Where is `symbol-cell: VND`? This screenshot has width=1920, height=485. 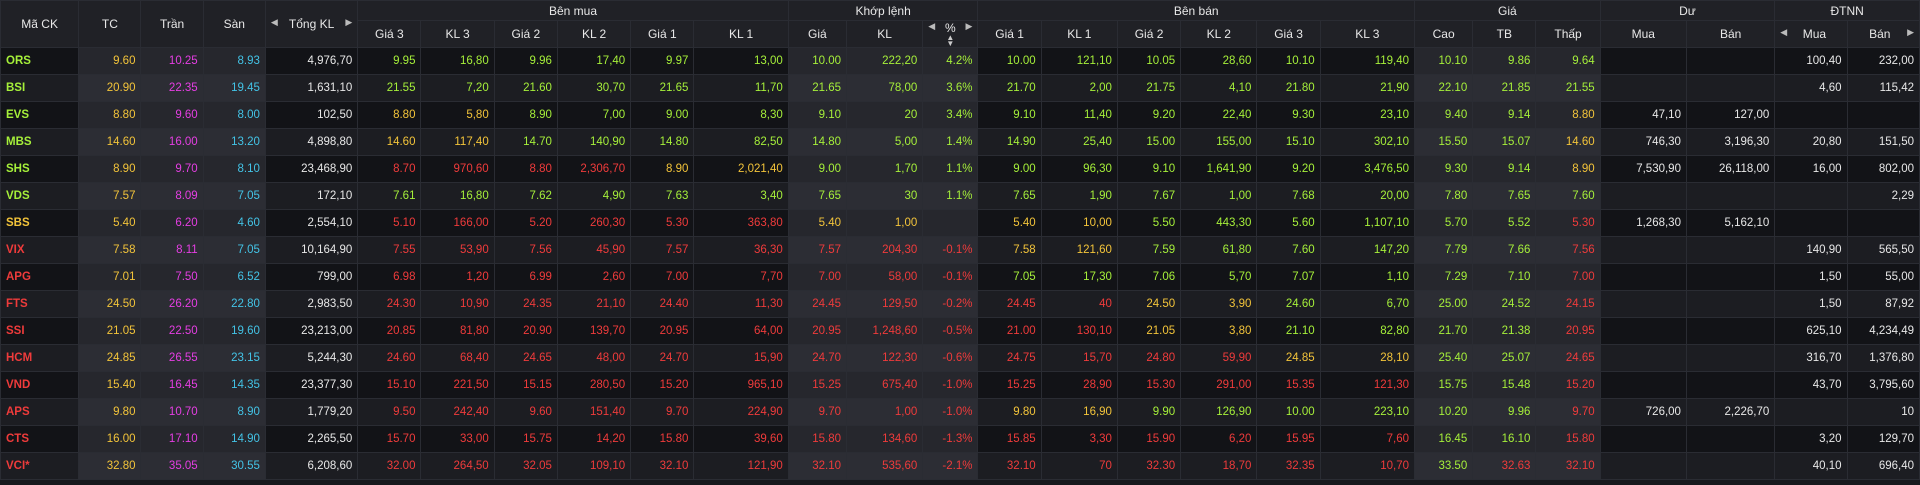
symbol-cell: VND is located at coordinates (40, 385).